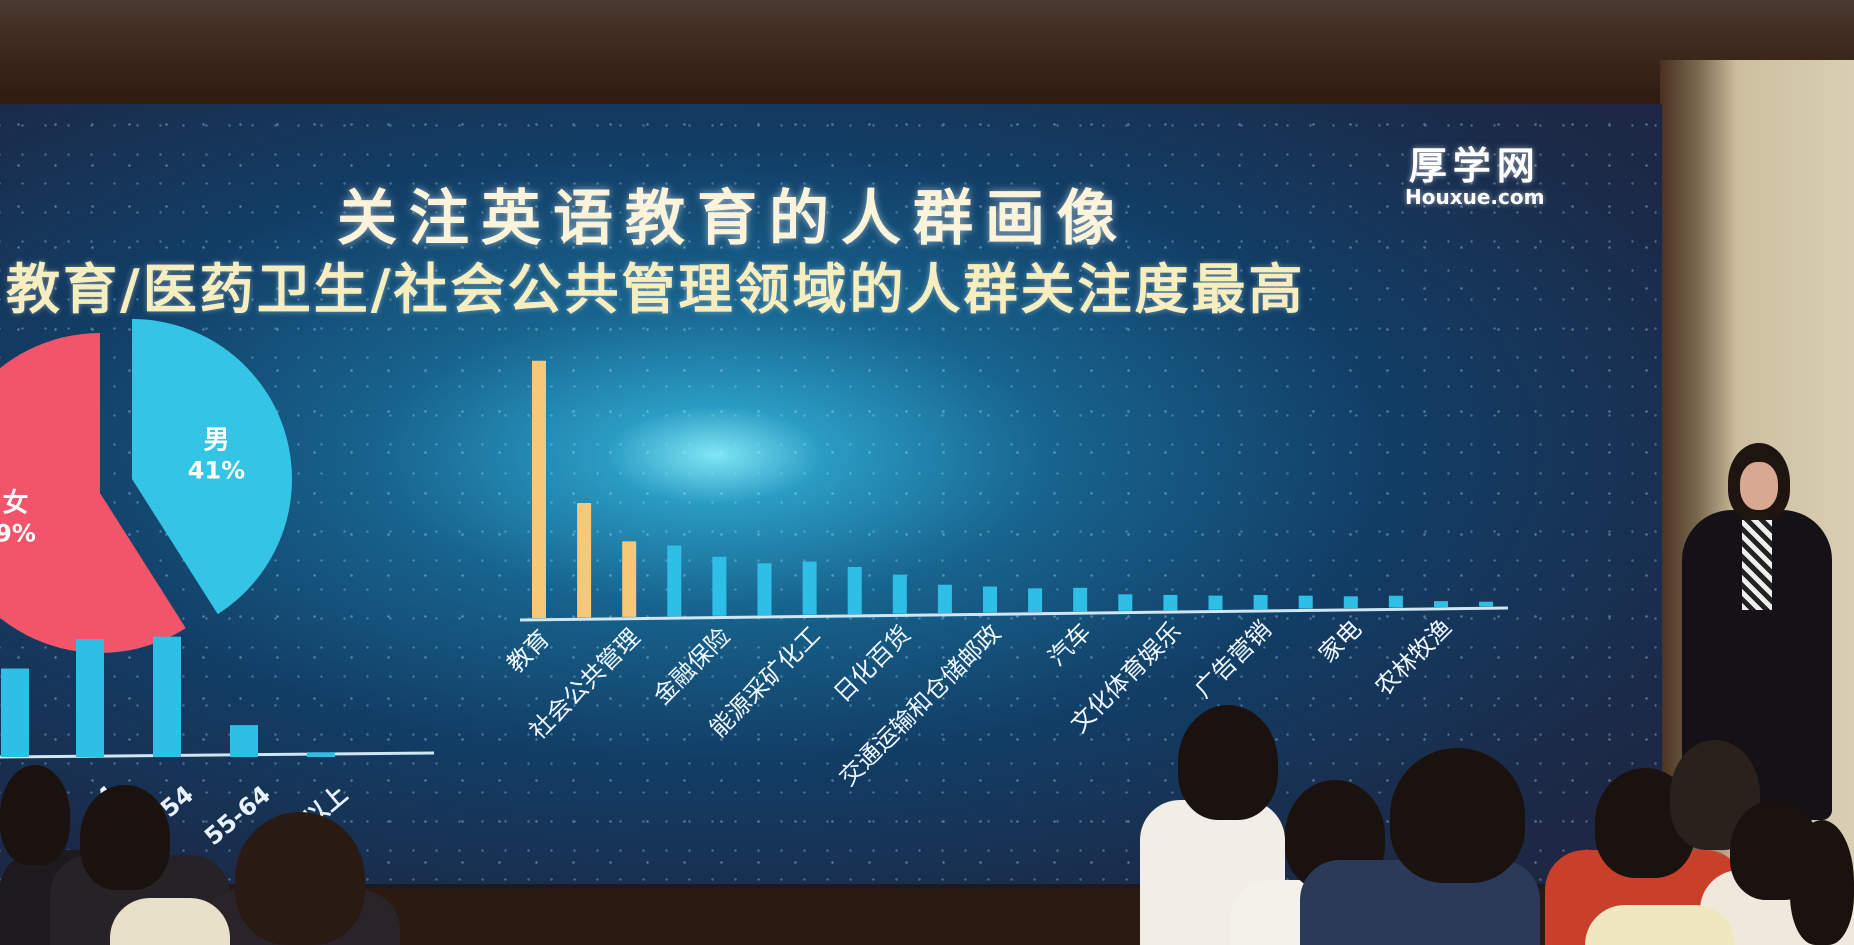 This screenshot has width=1854, height=945. What do you see at coordinates (1014, 614) in the screenshot?
I see `industry-axis-line` at bounding box center [1014, 614].